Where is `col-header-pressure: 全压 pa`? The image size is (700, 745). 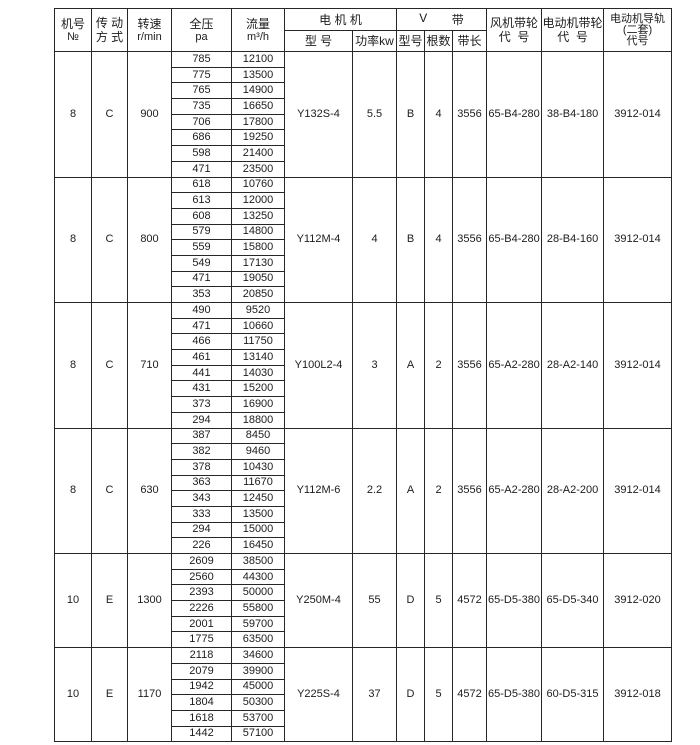
col-header-pressure: 全压 pa is located at coordinates (201, 30).